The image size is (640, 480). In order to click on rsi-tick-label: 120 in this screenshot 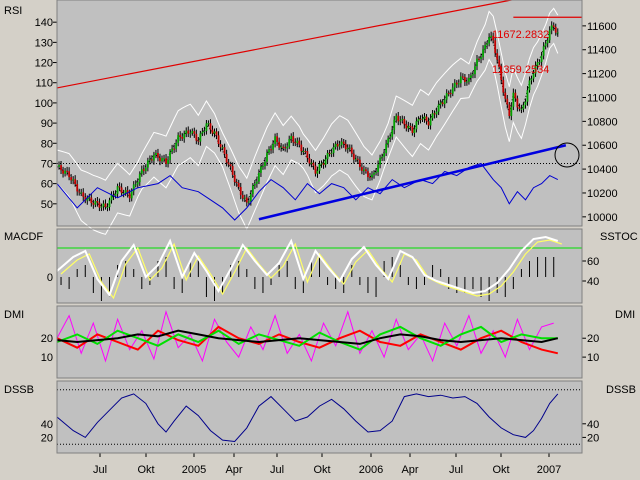, I will do `click(44, 64)`.